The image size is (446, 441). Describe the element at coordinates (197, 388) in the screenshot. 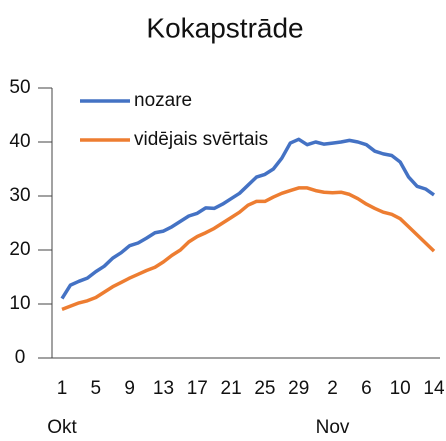

I see `x-tick-label: 17` at that location.